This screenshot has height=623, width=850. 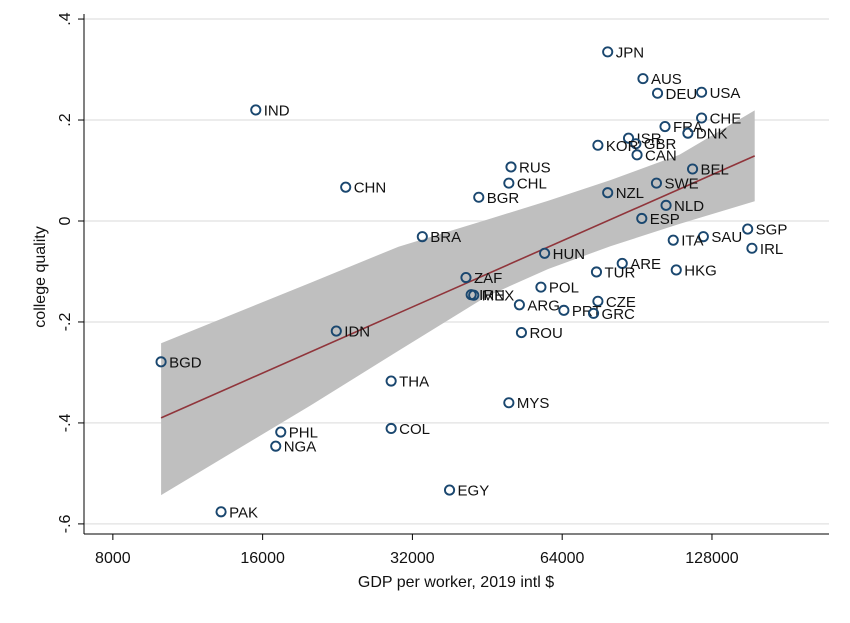 What do you see at coordinates (630, 52) in the screenshot?
I see `point-label: JPN` at bounding box center [630, 52].